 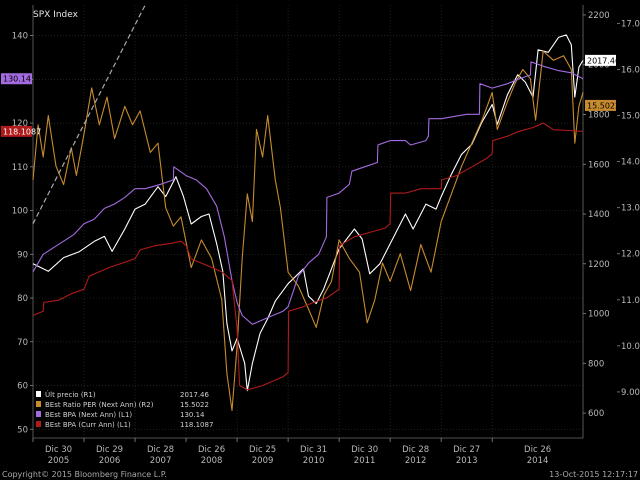 What do you see at coordinates (22, 387) in the screenshot?
I see `left-tick-label: 60` at bounding box center [22, 387].